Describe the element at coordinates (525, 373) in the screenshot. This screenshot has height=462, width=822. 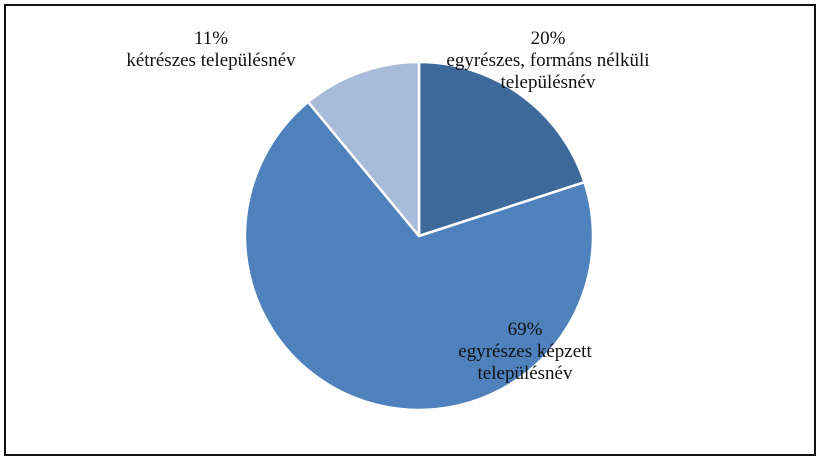
I see `slice-name-69-line-2: településnév` at that location.